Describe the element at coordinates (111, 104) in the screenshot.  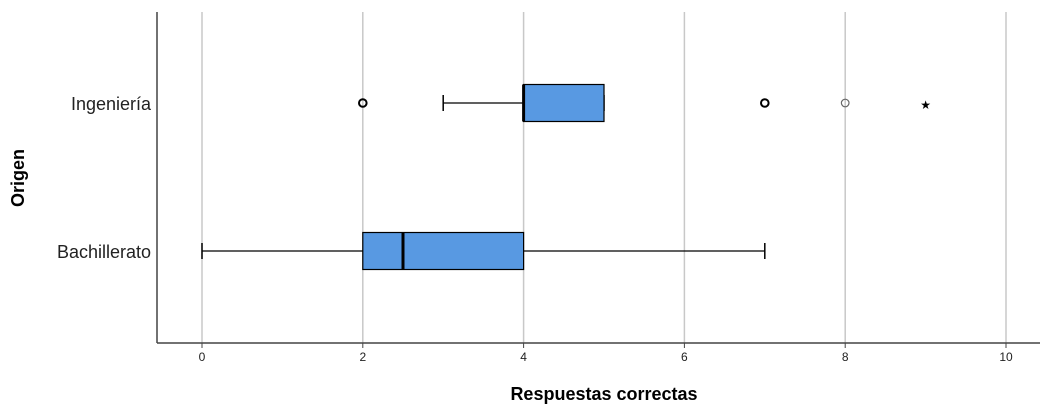
I see `category-label-ingenier-a: Ingeniería` at that location.